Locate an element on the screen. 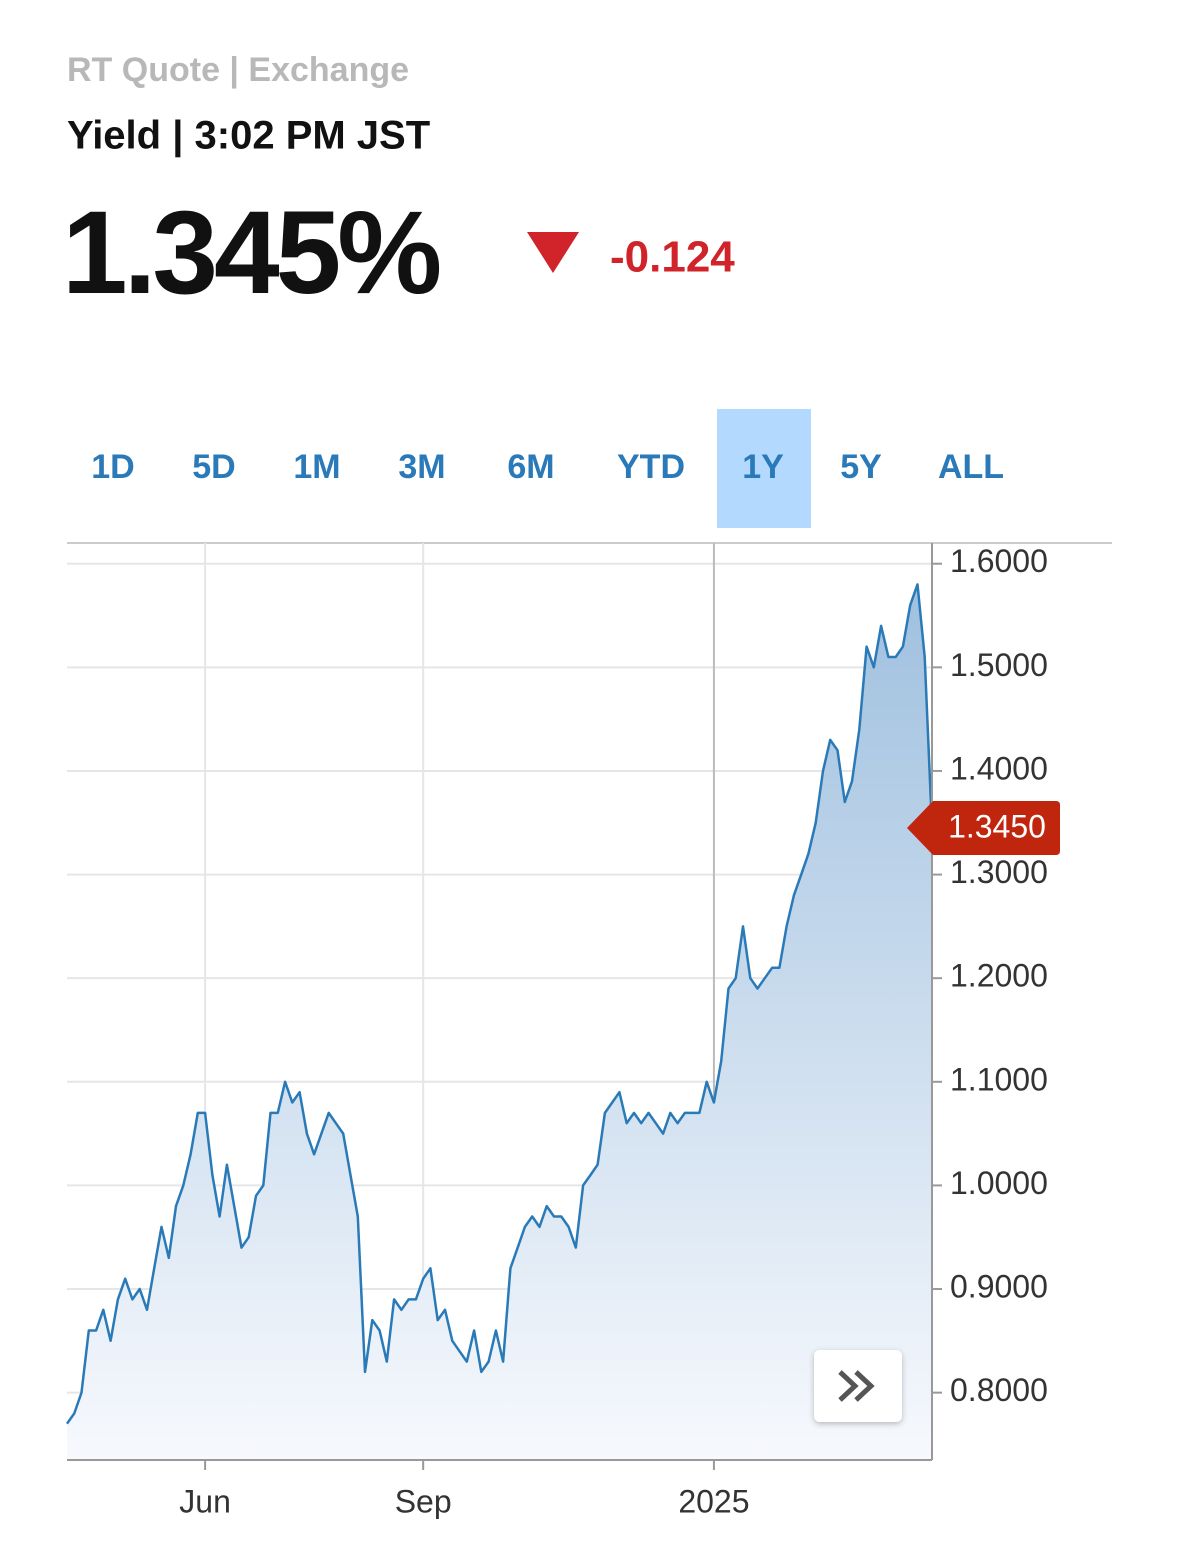 The image size is (1179, 1553). current-label: 1.3450 is located at coordinates (997, 826).